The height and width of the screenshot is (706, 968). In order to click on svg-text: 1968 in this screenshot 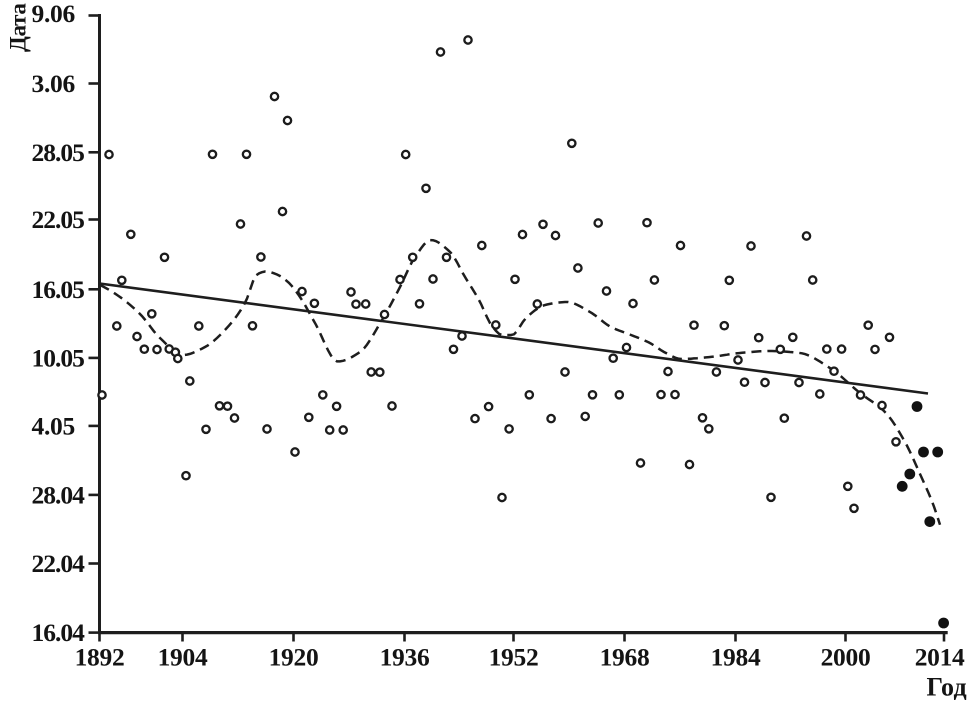, I will do `click(625, 657)`.